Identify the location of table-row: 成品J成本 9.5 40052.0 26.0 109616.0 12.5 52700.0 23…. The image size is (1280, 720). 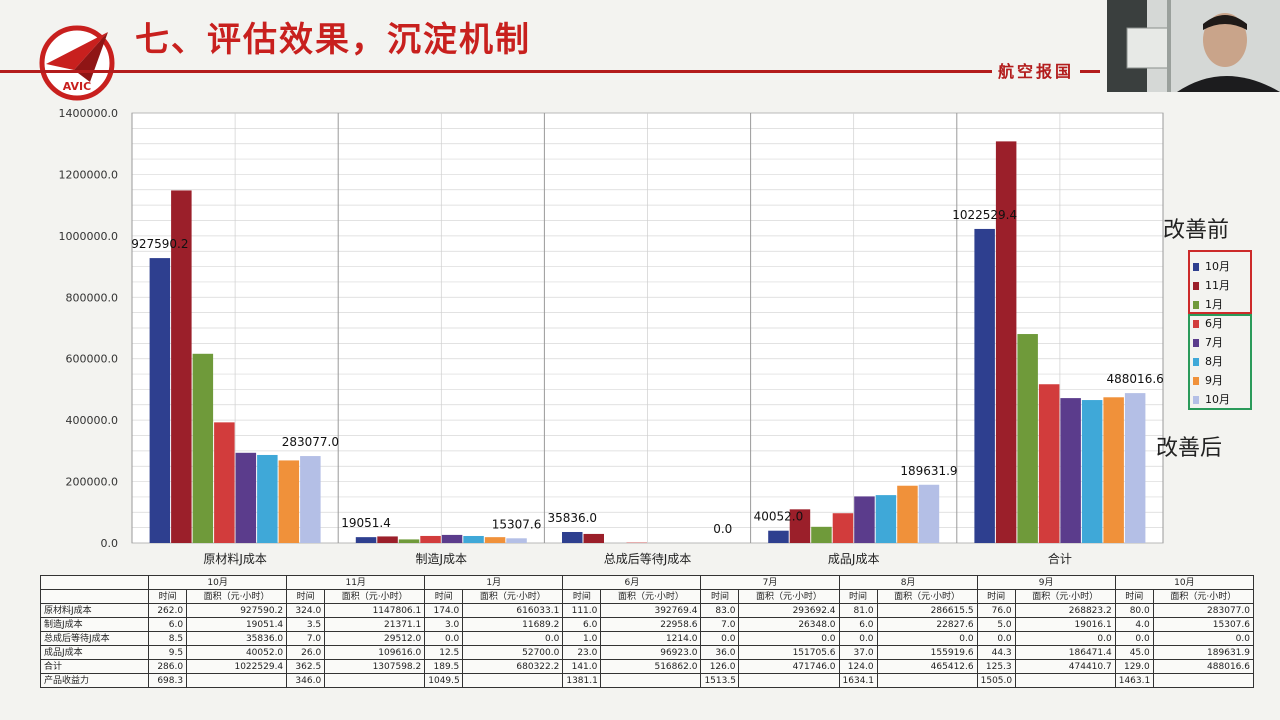
(647, 652).